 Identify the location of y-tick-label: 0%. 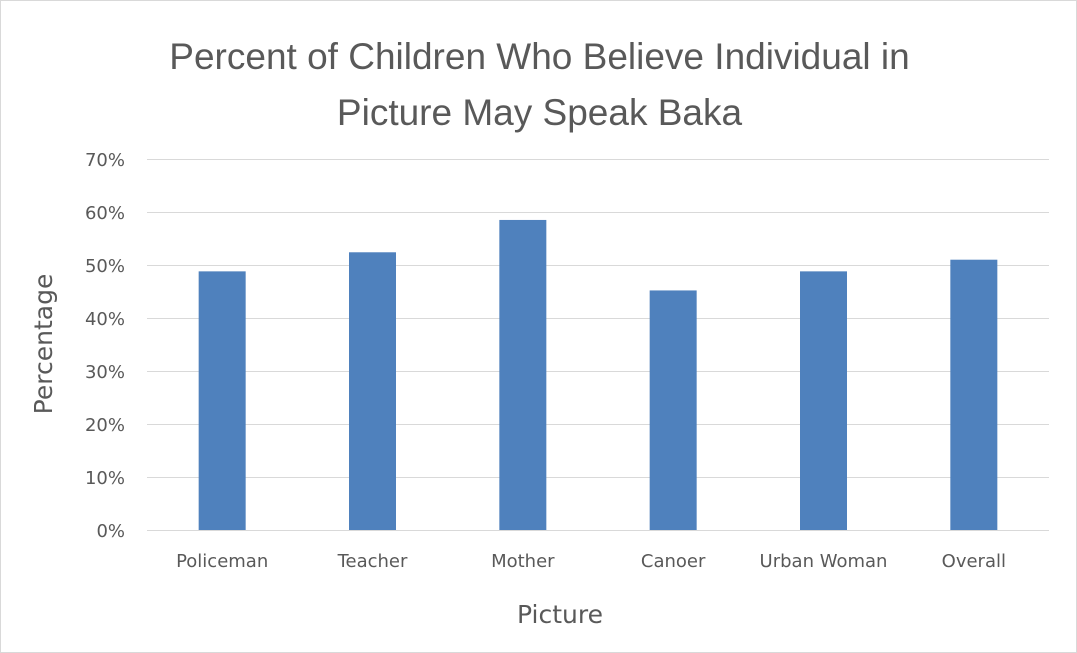
(110, 531).